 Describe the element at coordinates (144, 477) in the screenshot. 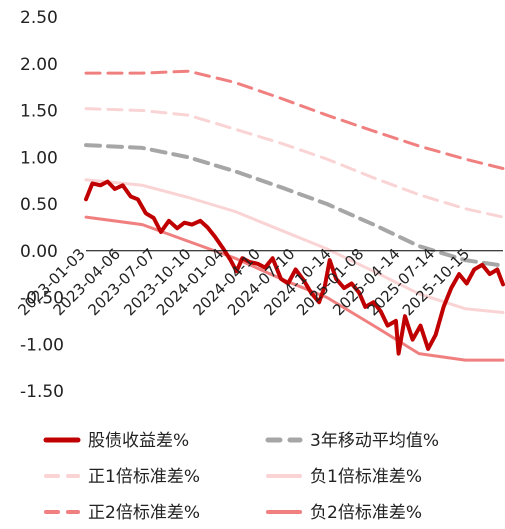

I see `legend-label: 正1倍标准差%` at that location.